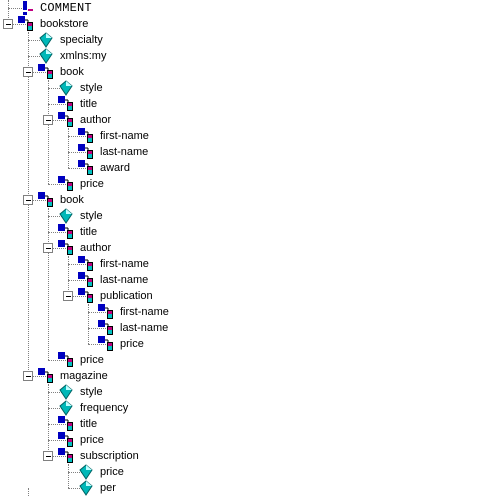  Describe the element at coordinates (91, 88) in the screenshot. I see `tree-node-label: style` at that location.